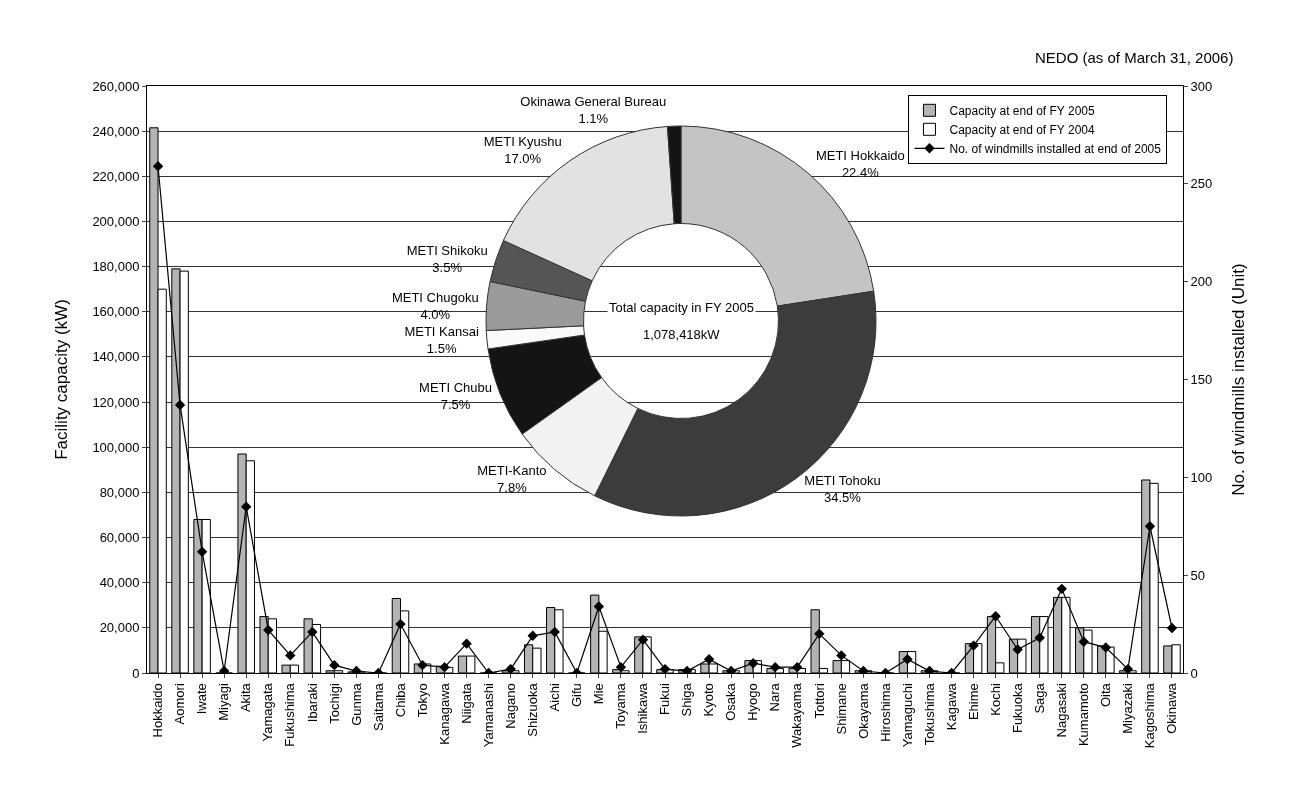 Image resolution: width=1292 pixels, height=789 pixels. Describe the element at coordinates (422, 700) in the screenshot. I see `x-tick-label: Tokyo` at that location.